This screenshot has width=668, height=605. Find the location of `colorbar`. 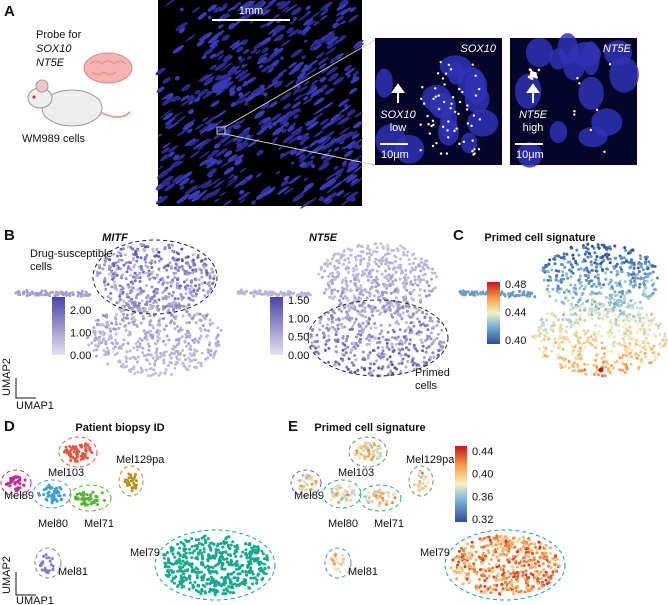

colorbar is located at coordinates (58, 326).